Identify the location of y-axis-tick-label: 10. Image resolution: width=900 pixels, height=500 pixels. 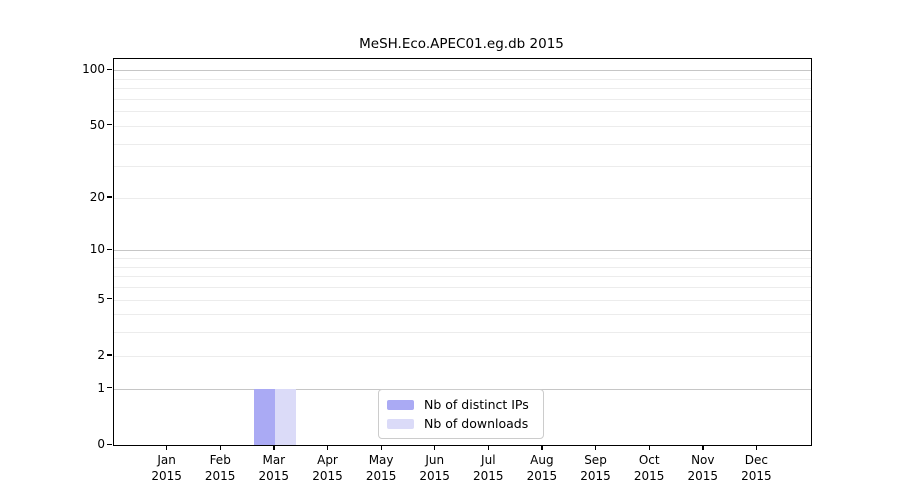
(97, 249).